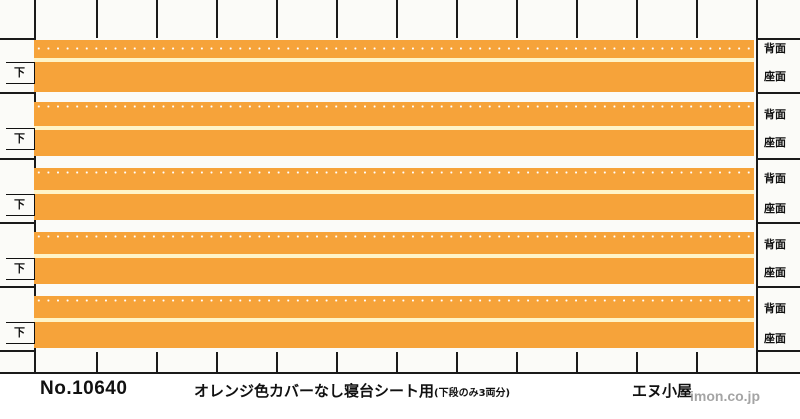 The image size is (800, 419). I want to click on brand-name: エヌ小屋, so click(662, 391).